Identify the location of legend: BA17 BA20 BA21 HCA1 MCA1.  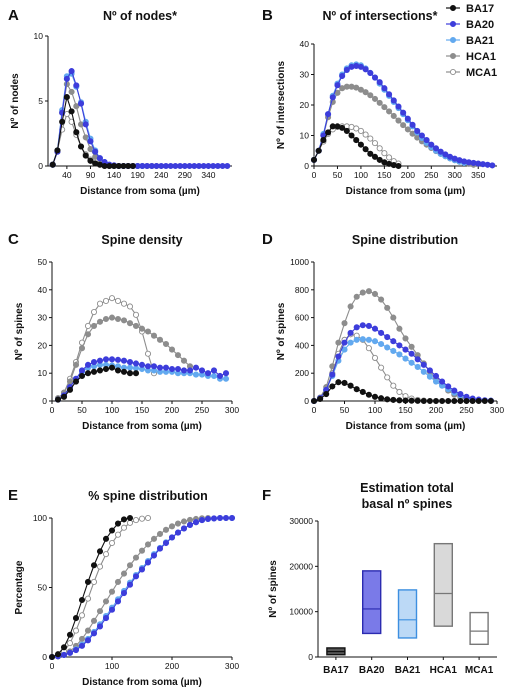
(471, 41).